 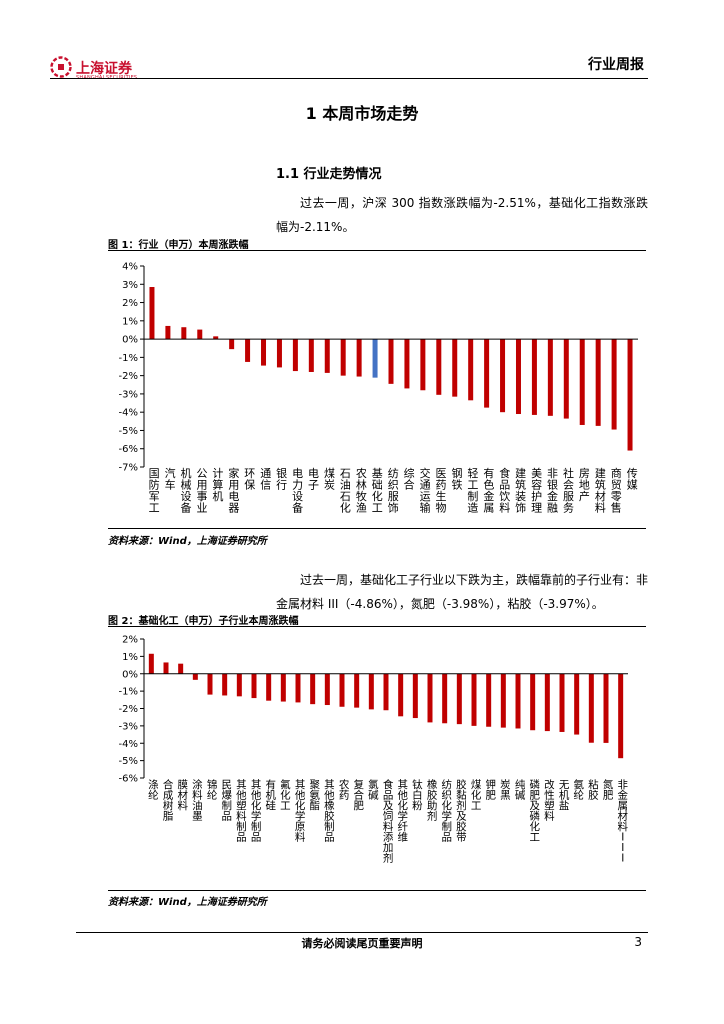 What do you see at coordinates (264, 352) in the screenshot?
I see `bar-通信` at bounding box center [264, 352].